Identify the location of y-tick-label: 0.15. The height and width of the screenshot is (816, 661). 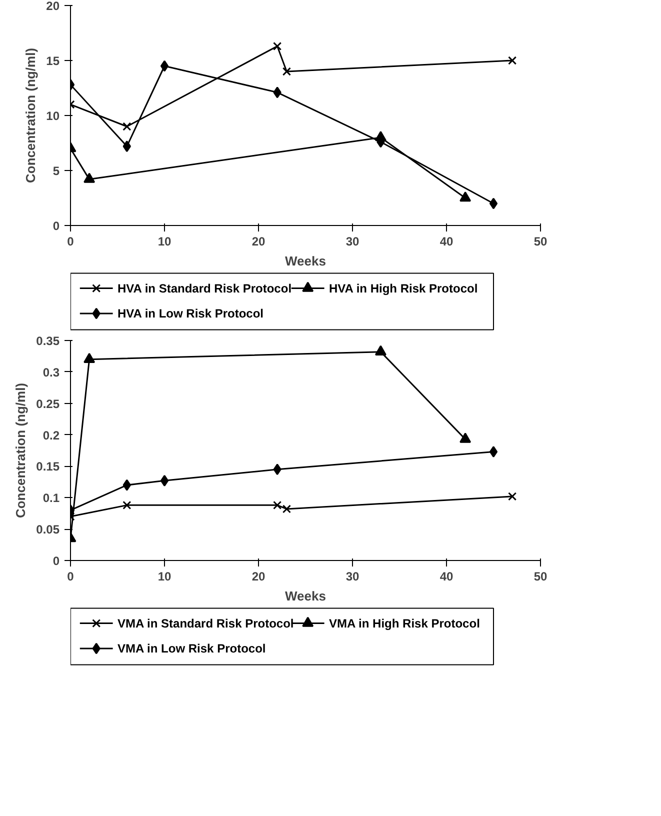
(48, 467).